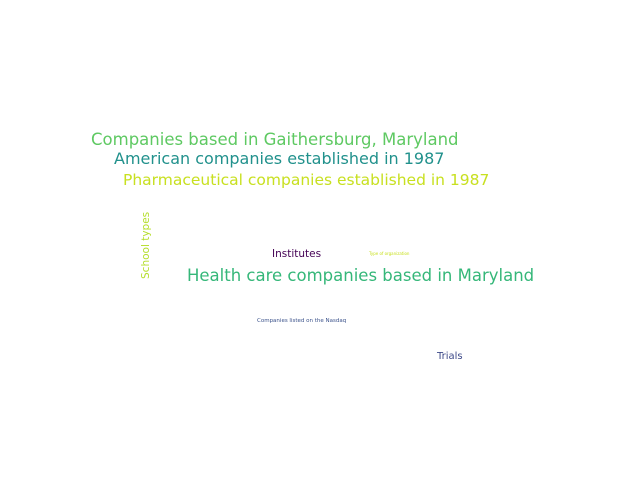  I want to click on word-institutes: Institutes, so click(297, 254).